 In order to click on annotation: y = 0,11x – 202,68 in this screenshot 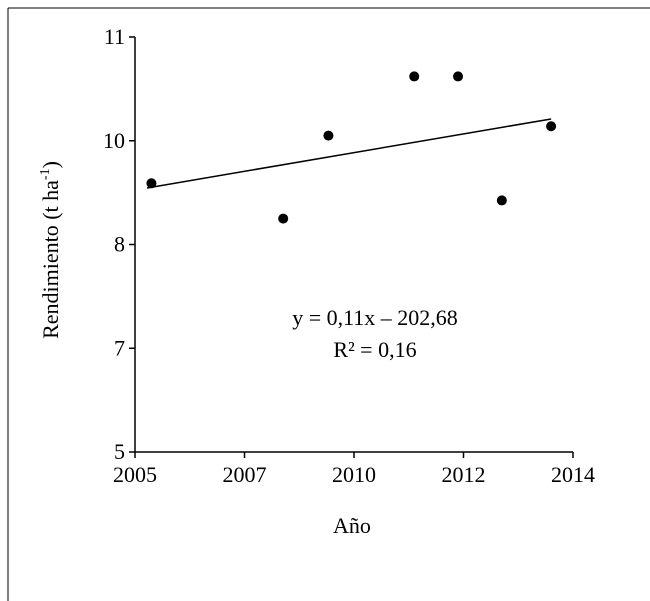, I will do `click(375, 317)`.